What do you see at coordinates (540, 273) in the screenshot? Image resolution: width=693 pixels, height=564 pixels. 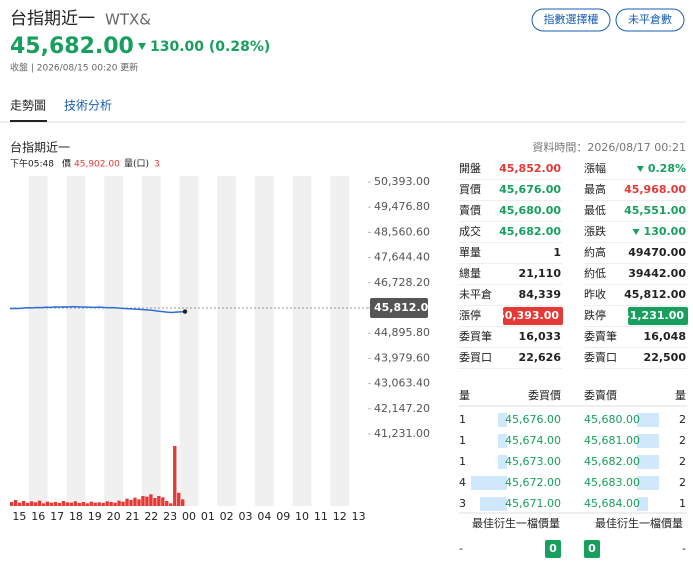 I see `stat-value: 21,110` at bounding box center [540, 273].